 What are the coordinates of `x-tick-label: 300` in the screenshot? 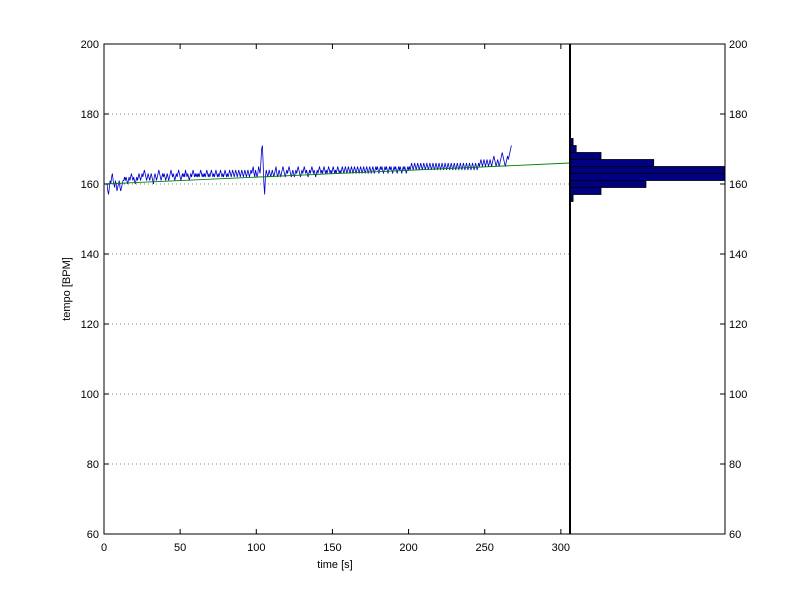 It's located at (561, 548).